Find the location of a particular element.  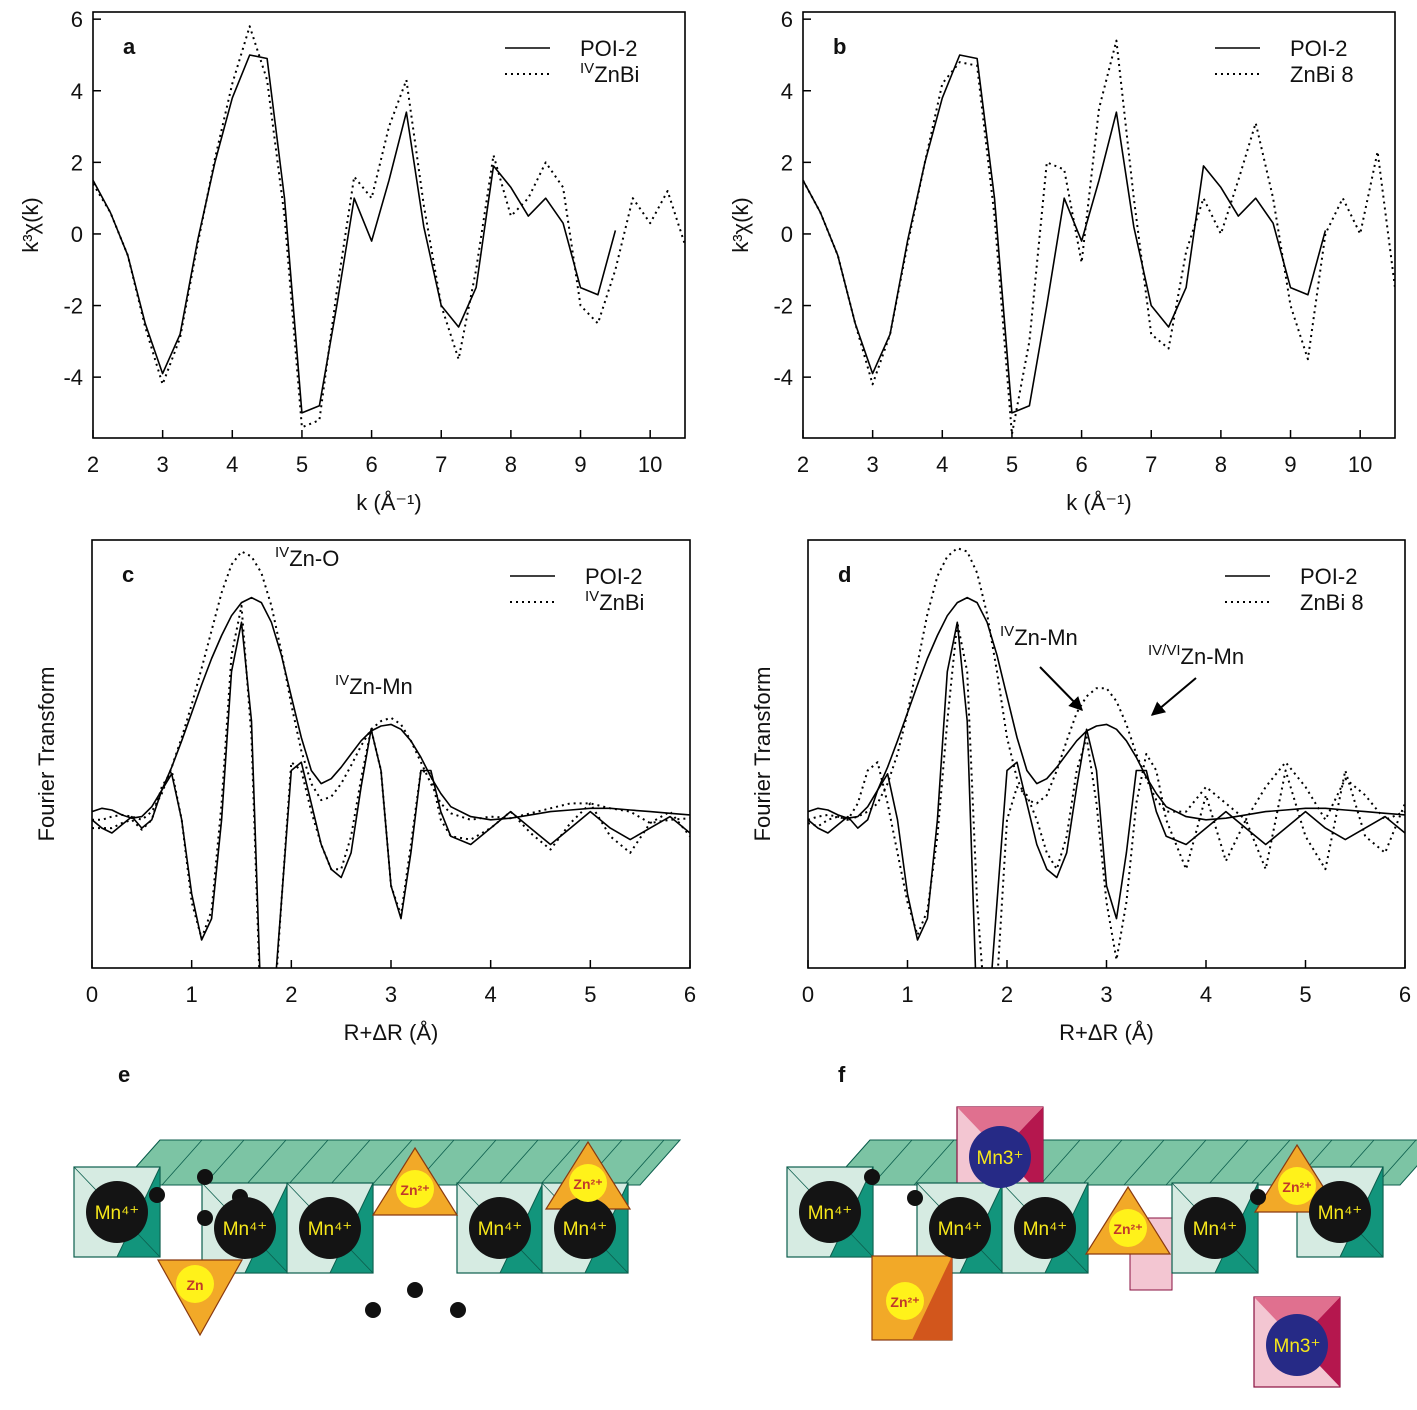

legend-label-text: ZnBi 8 is located at coordinates (1322, 74).